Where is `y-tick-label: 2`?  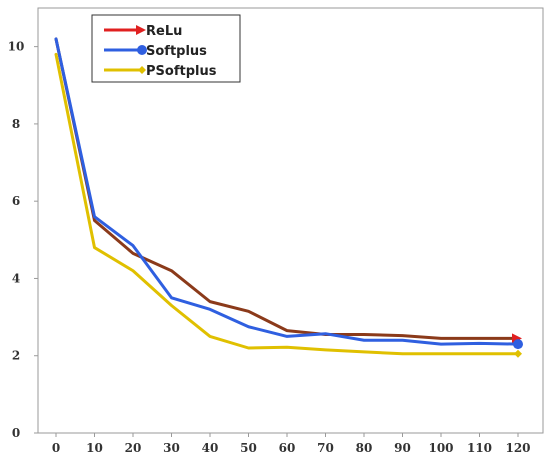
y-tick-label: 2 is located at coordinates (16, 356).